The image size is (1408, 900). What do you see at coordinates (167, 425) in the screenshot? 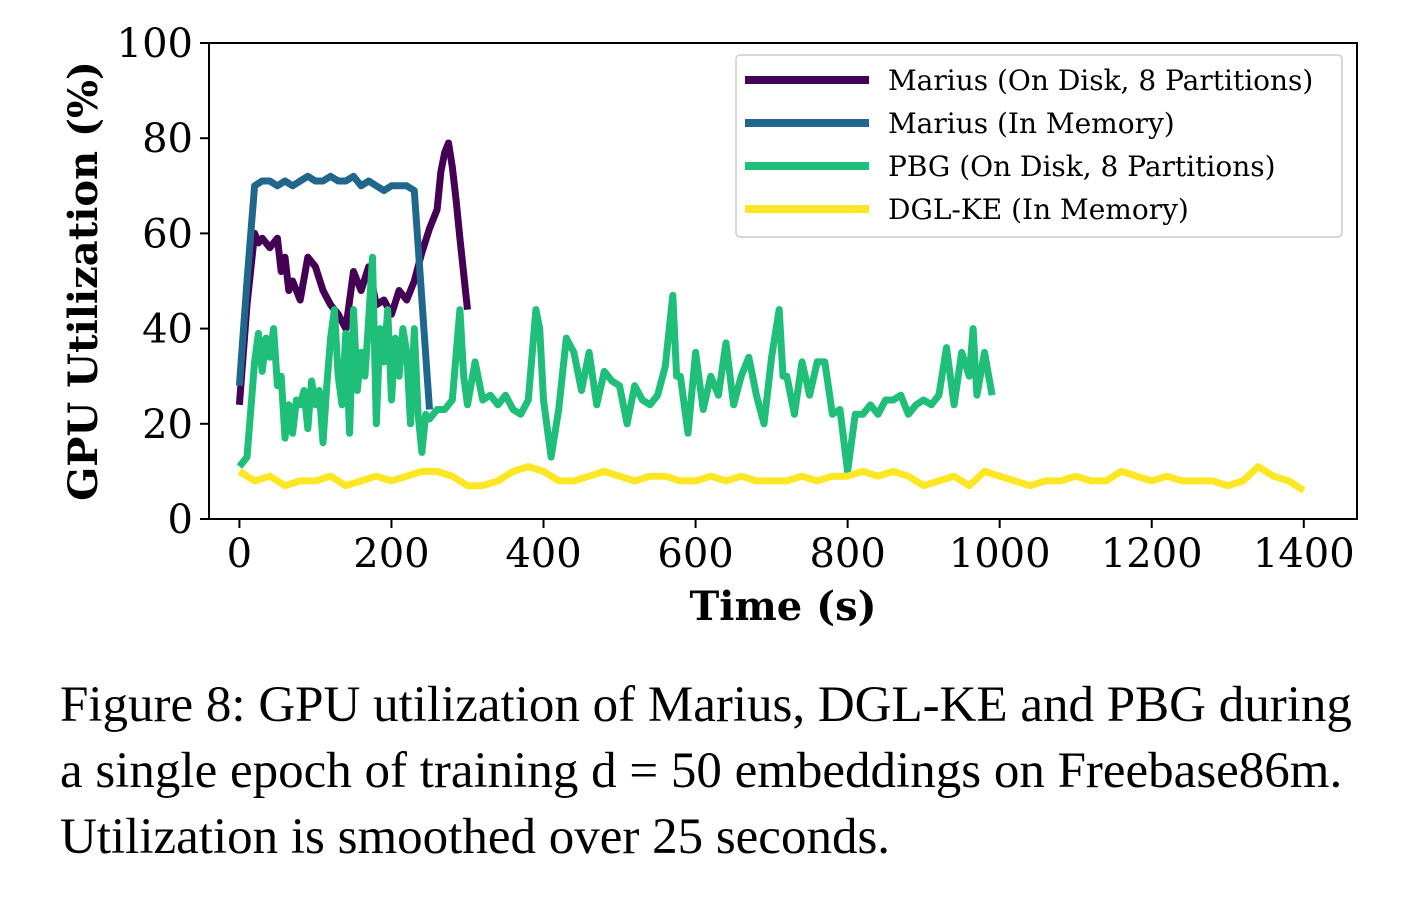
I see `y-tick-label: 20` at bounding box center [167, 425].